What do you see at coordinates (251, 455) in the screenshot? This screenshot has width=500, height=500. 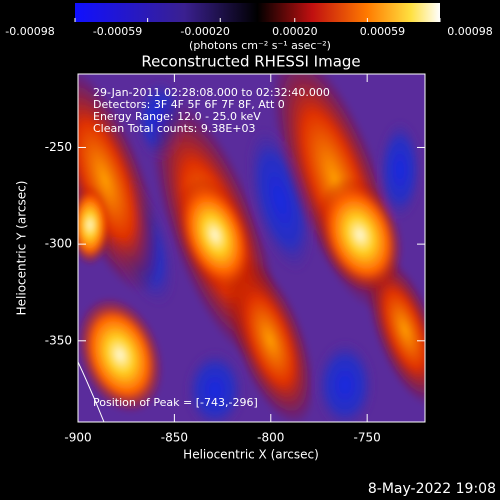 I see `x-axis-label: Heliocentric X (arcsec)` at bounding box center [251, 455].